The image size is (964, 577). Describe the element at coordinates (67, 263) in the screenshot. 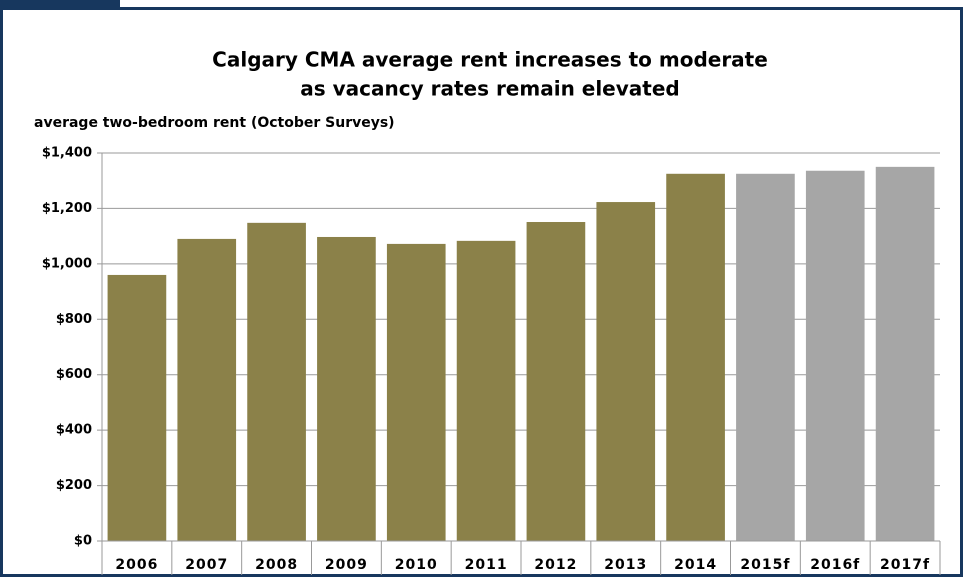

I see `y-tick-label: $1,000` at that location.